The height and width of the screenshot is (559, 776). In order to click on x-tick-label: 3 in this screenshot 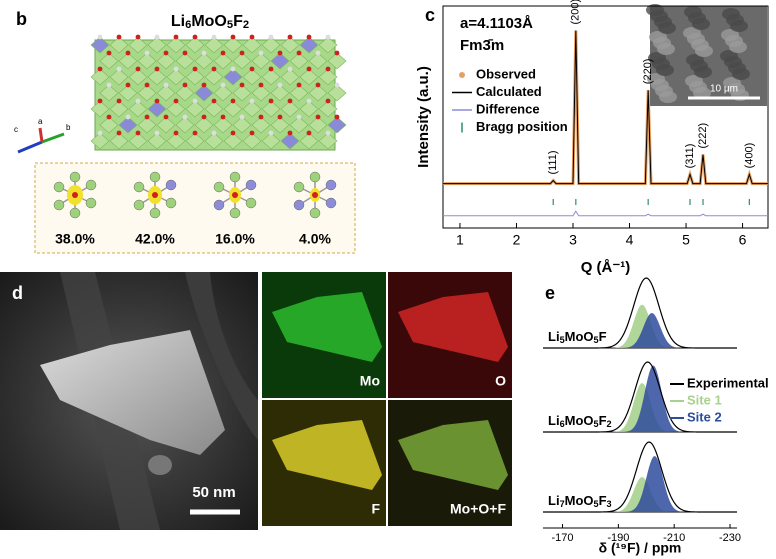, I will do `click(573, 240)`.